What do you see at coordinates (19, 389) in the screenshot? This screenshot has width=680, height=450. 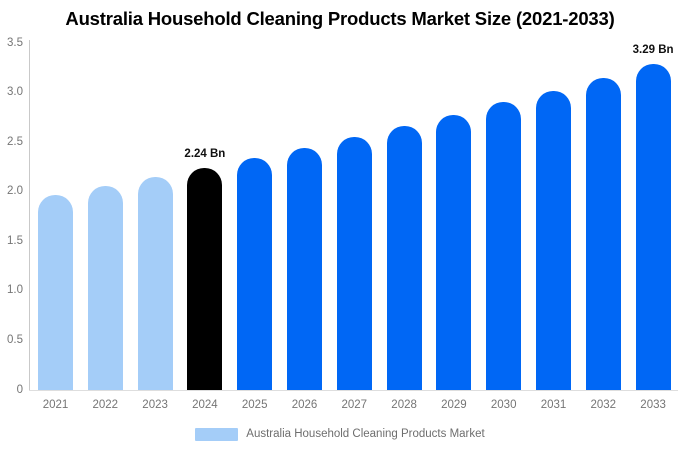 I see `y-tick-label: 0` at bounding box center [19, 389].